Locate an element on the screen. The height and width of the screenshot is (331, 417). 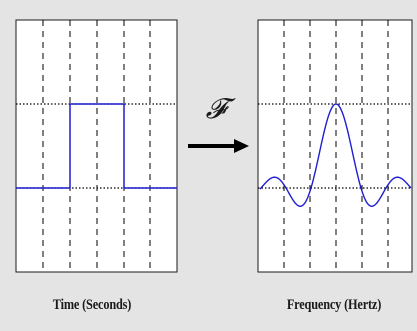
time-axis-caption: Time (Seconds) is located at coordinates (92, 305).